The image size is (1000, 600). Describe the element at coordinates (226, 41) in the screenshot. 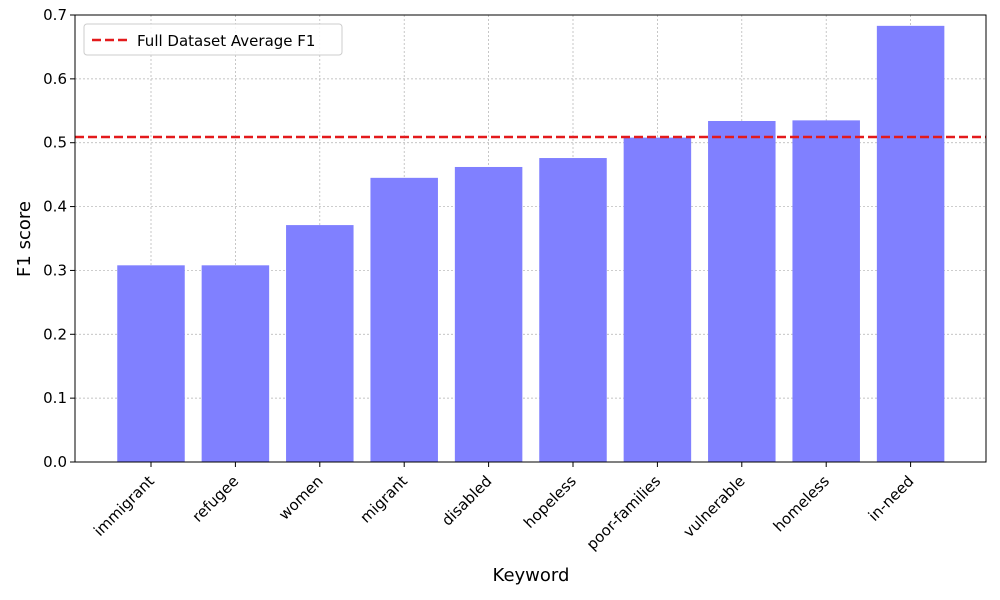

I see `legend-label: Full Dataset Average F1` at that location.